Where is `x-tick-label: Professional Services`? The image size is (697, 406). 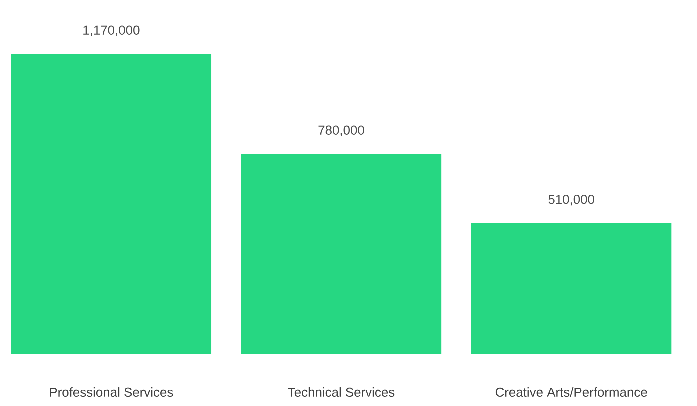
x-tick-label: Professional Services is located at coordinates (112, 393).